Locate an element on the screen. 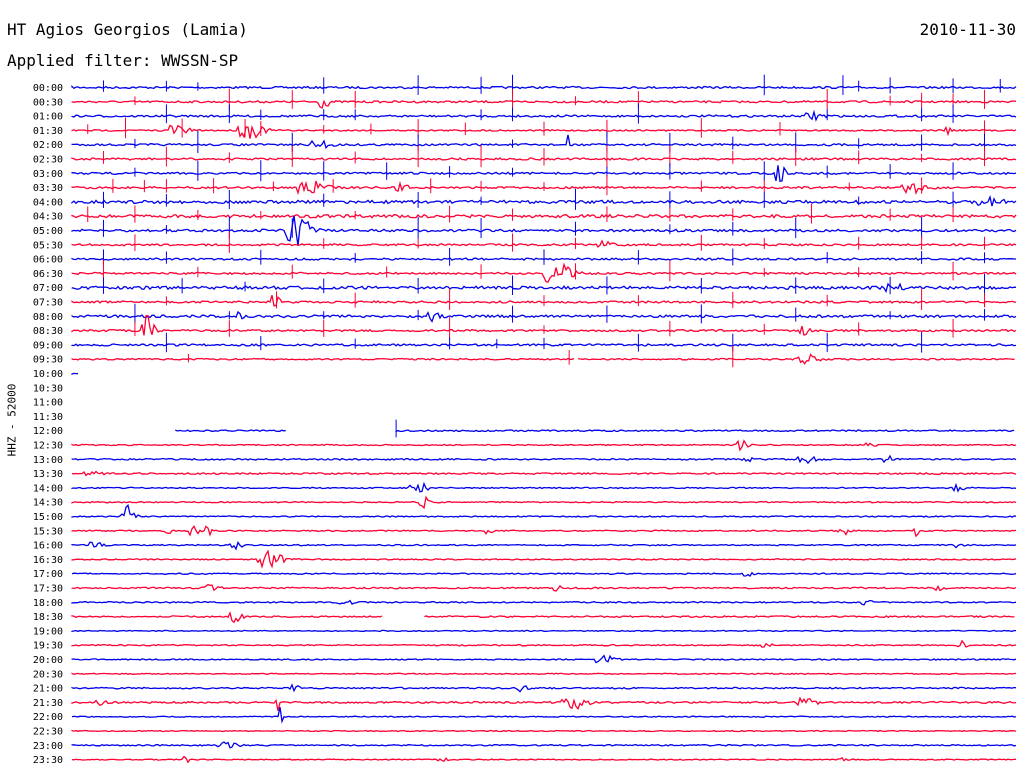 This screenshot has width=1024, height=780. row-label: 05:30 is located at coordinates (48, 245).